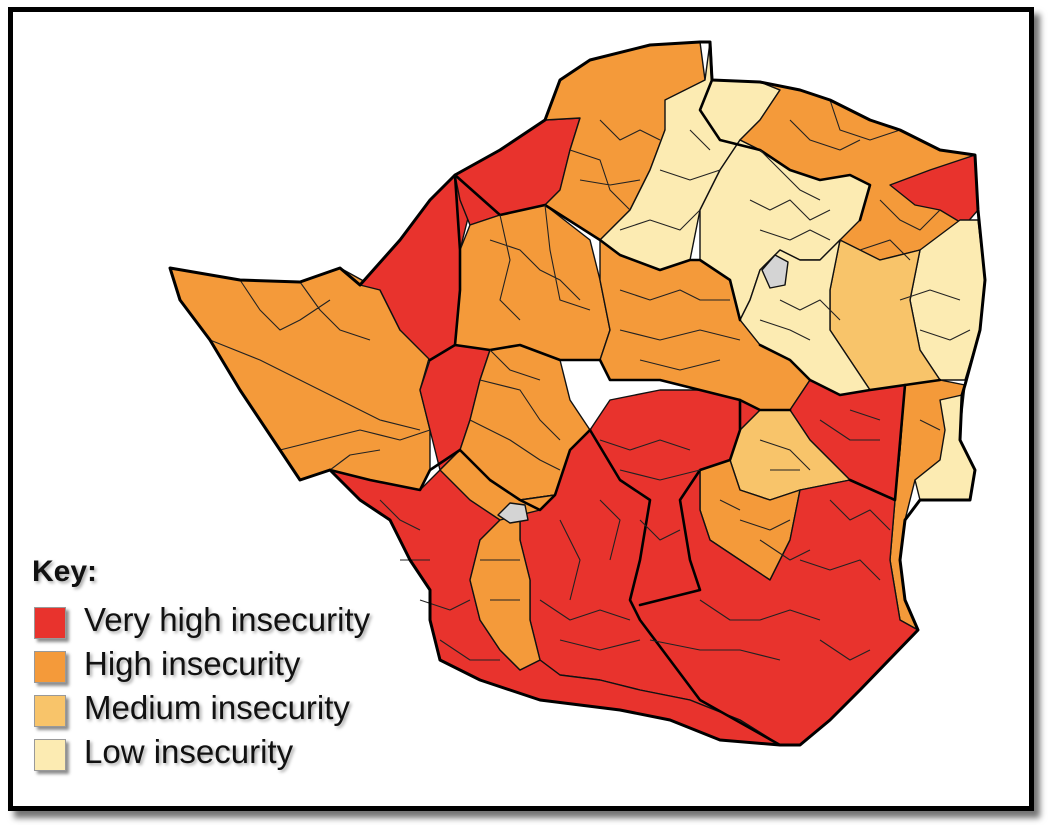 This screenshot has height=825, width=1048. What do you see at coordinates (217, 707) in the screenshot?
I see `key-label-medium: Medium insecurity` at bounding box center [217, 707].